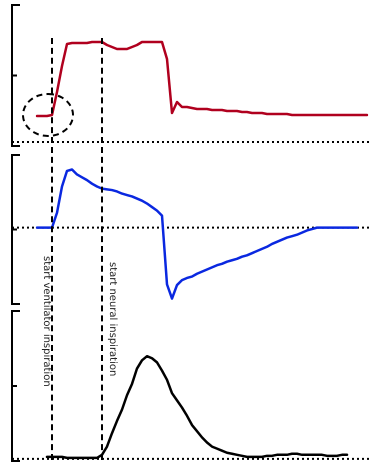  I want to click on annotation: start ventilator inspiration, so click(46, 321).